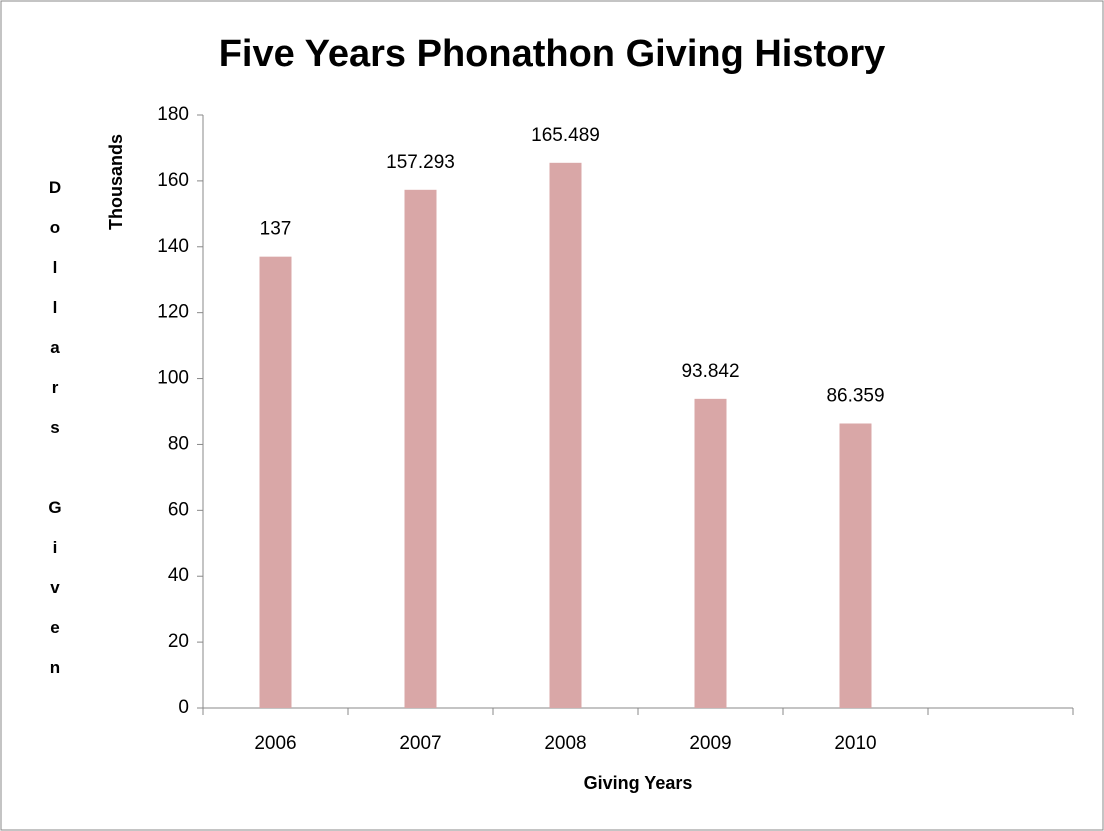  What do you see at coordinates (710, 743) in the screenshot?
I see `x-tick-label: 2009` at bounding box center [710, 743].